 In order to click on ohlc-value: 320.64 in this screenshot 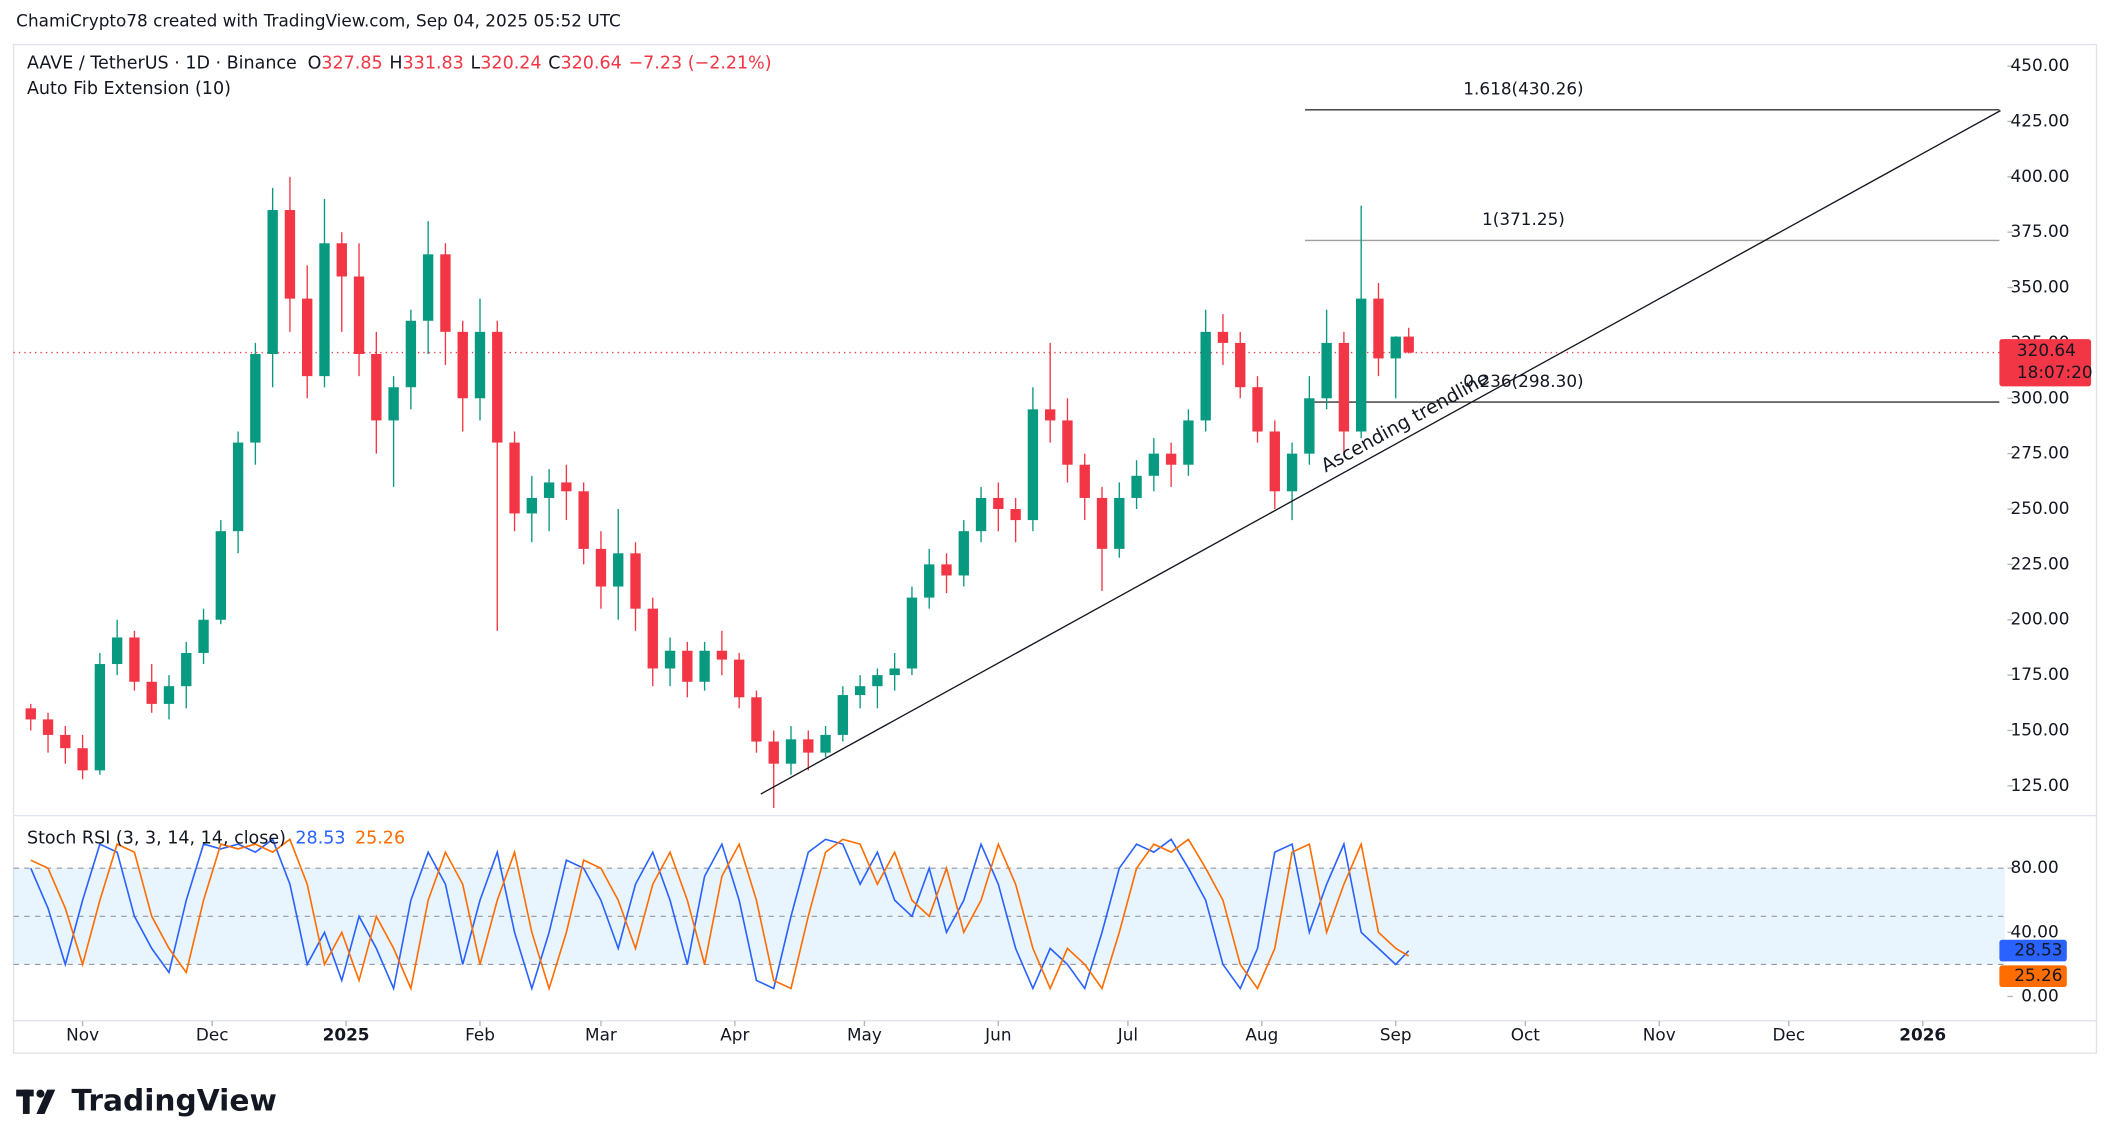, I will do `click(591, 63)`.